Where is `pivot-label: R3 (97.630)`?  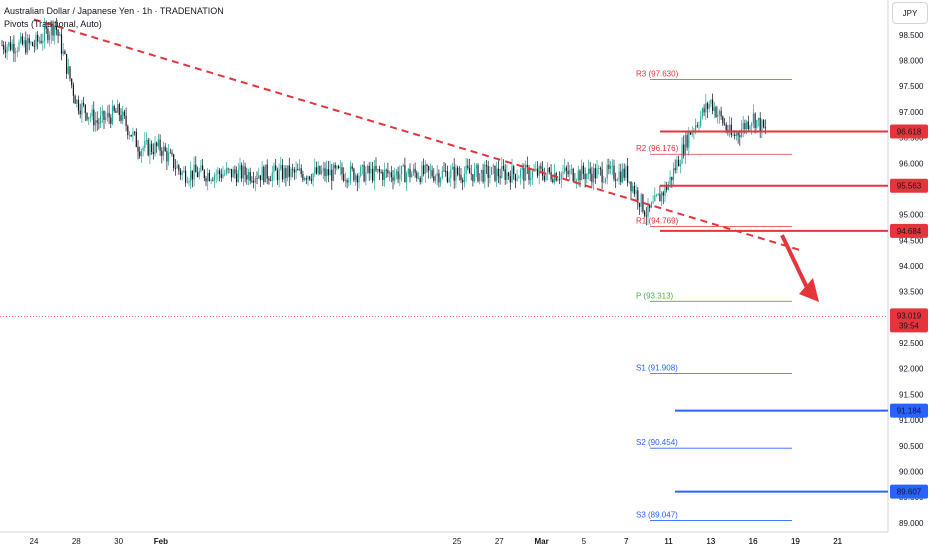 pivot-label: R3 (97.630) is located at coordinates (657, 74).